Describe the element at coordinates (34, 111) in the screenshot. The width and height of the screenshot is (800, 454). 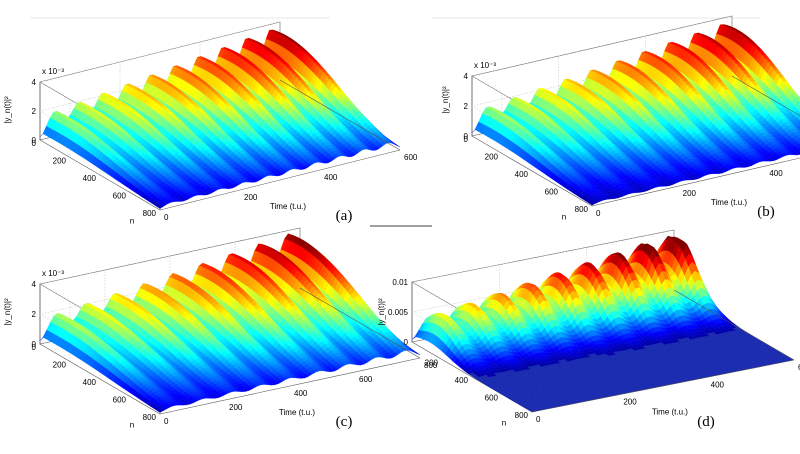
I see `z-tick-label: 2` at that location.